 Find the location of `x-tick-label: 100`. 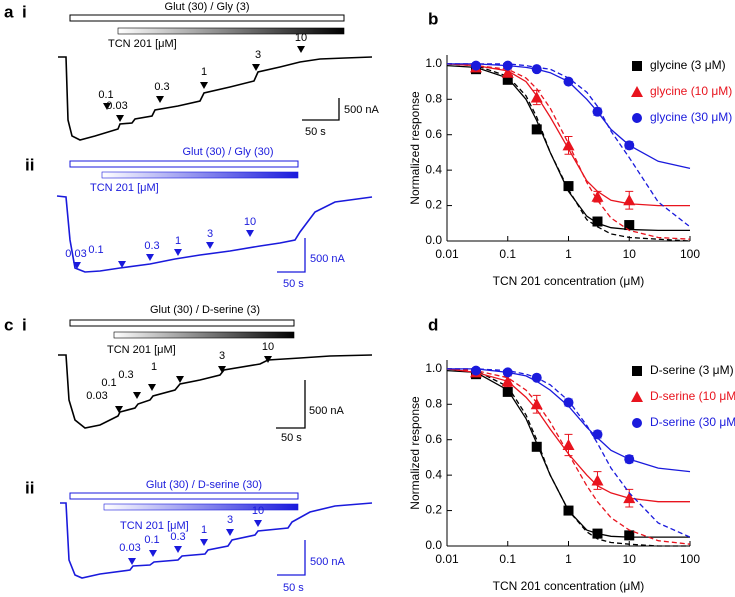

x-tick-label: 100 is located at coordinates (690, 559).